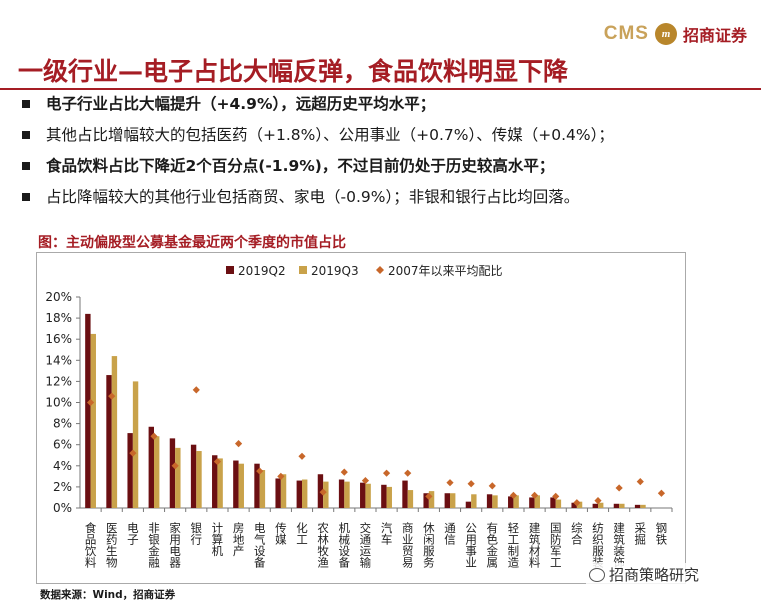 This screenshot has width=761, height=609. What do you see at coordinates (196, 533) in the screenshot?
I see `x-tick-label: 银行` at bounding box center [196, 533].